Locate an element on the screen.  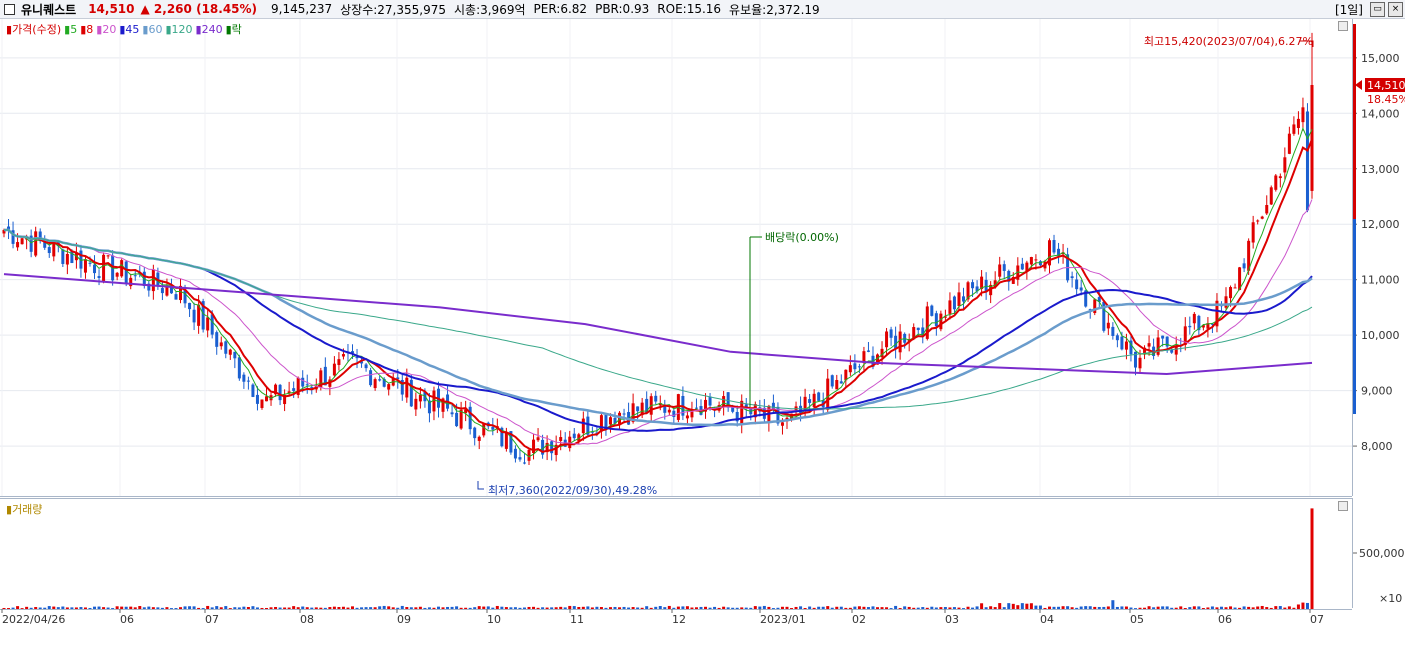
x-tick-label: 05 is located at coordinates (1137, 619).